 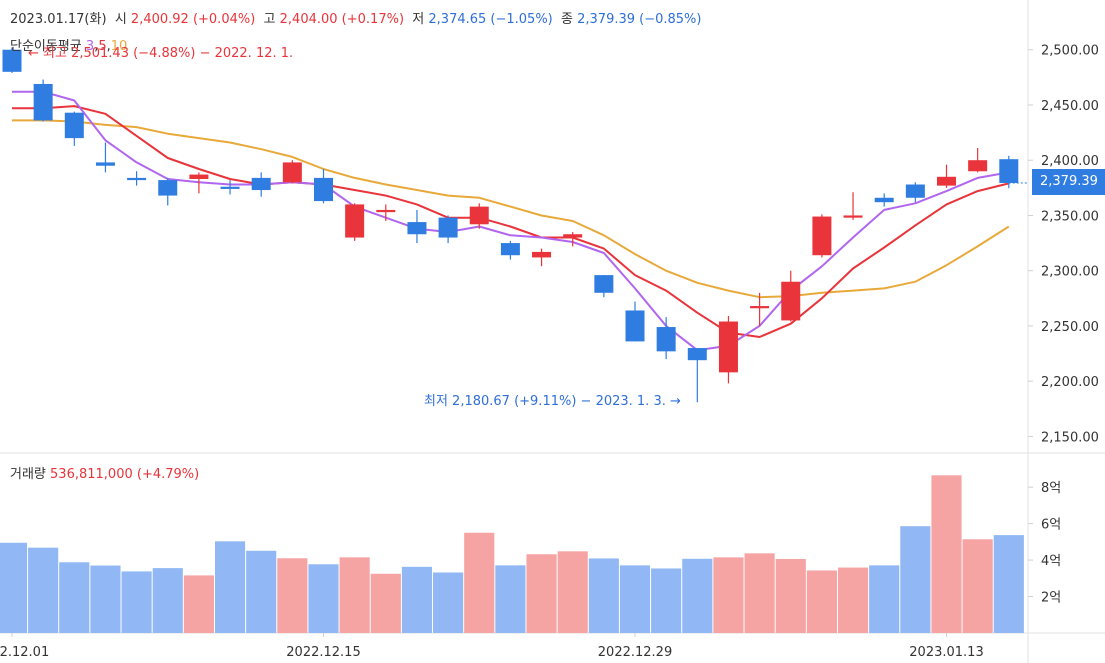 What do you see at coordinates (120, 19) in the screenshot?
I see `open-label: 시` at bounding box center [120, 19].